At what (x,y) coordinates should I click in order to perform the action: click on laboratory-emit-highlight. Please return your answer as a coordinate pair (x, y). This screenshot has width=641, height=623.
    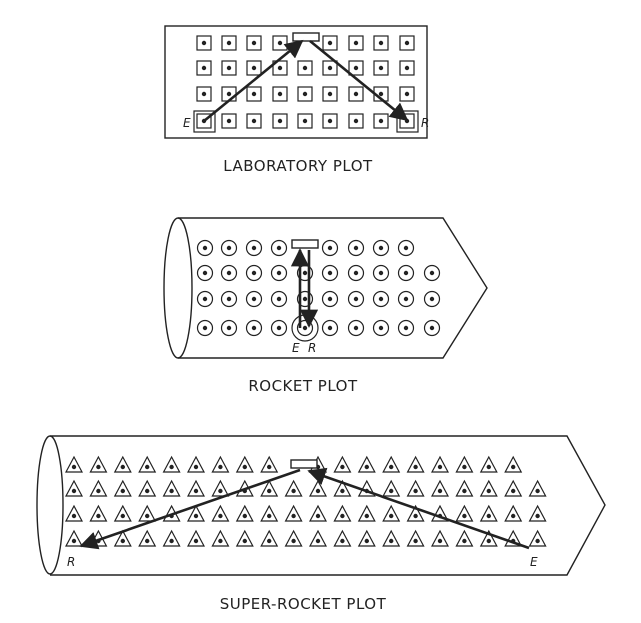
    Looking at the image, I should click on (204, 121).